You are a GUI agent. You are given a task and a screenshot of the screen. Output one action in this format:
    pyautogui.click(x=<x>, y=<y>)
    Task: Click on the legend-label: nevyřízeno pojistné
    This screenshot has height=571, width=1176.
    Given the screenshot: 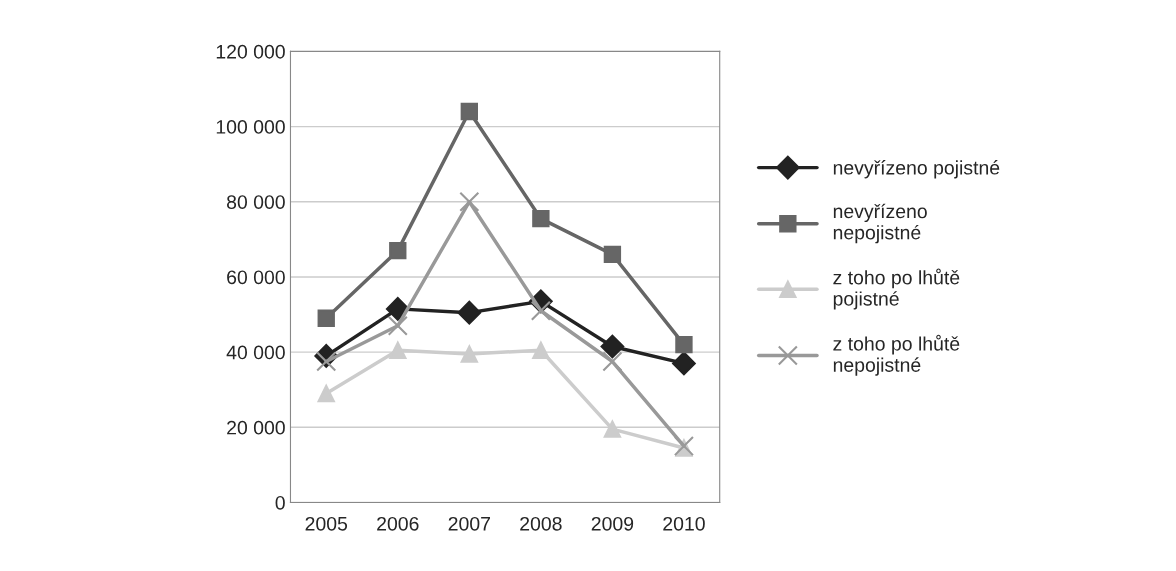 What is the action you would take?
    pyautogui.click(x=916, y=169)
    